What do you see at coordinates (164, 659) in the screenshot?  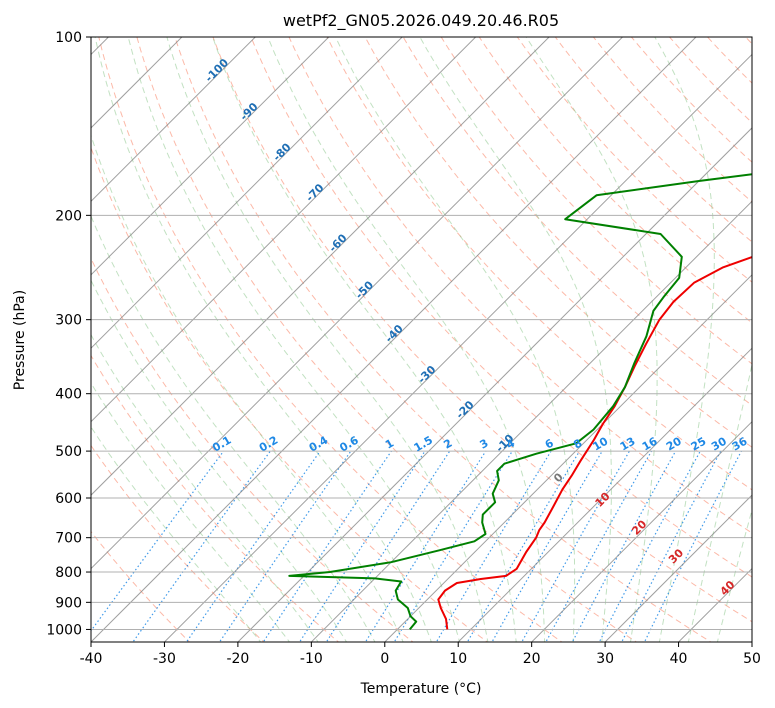 I see `x-tick-label: -30` at bounding box center [164, 659].